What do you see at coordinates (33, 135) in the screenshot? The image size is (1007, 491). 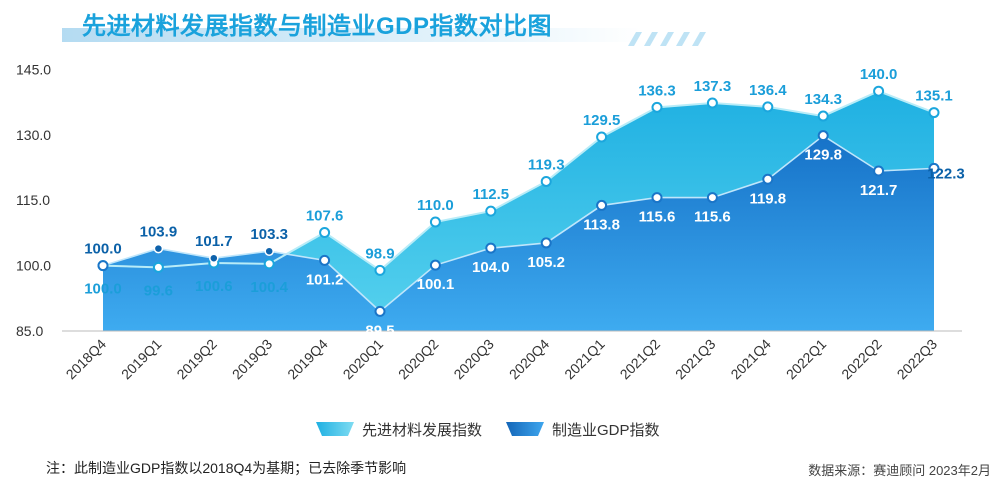 I see `y-tick-label-3: 130.0` at bounding box center [33, 135].